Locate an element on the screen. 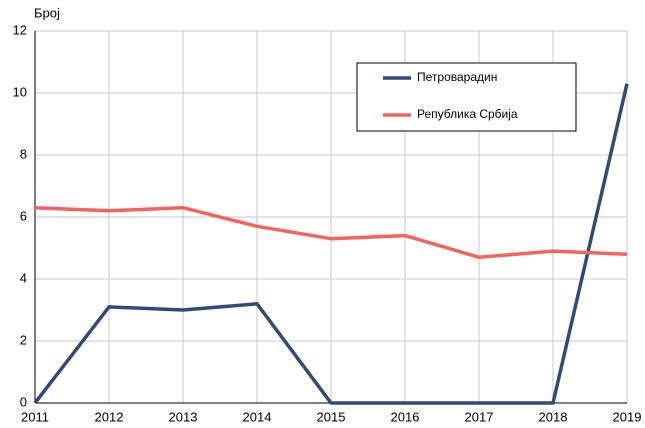 The image size is (645, 428). x-tick-label: 2018 is located at coordinates (553, 416).